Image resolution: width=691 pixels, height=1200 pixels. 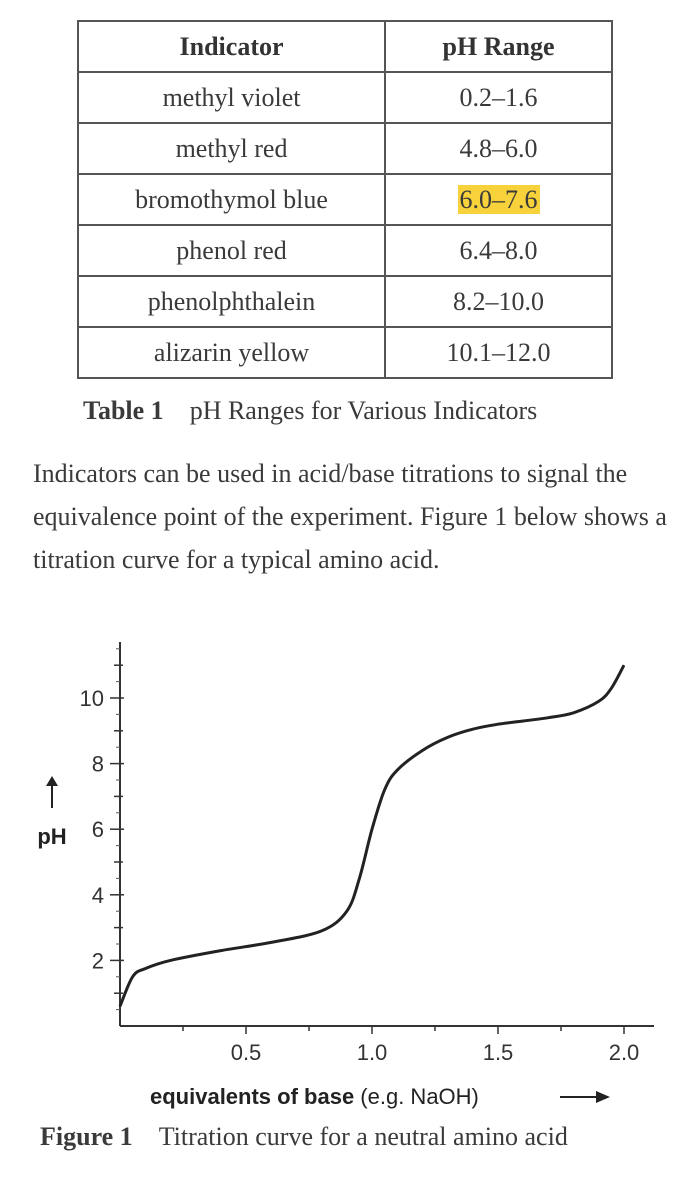 I want to click on x-axis-label: equivalents of base (e.g. NaOH), so click(x=314, y=1096).